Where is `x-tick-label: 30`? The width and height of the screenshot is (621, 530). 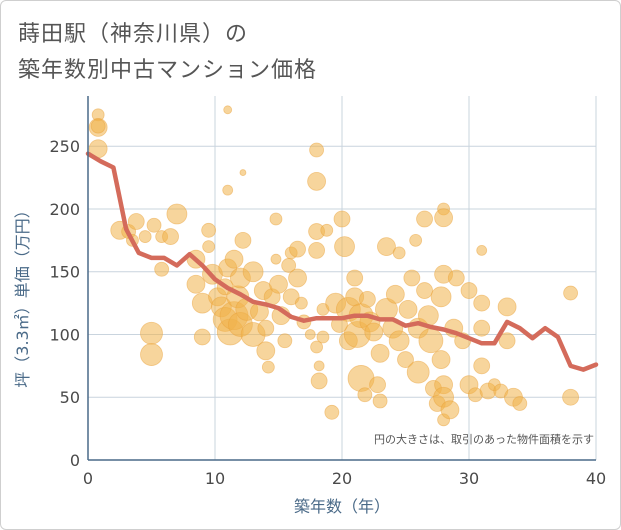 x-tick-label: 30 is located at coordinates (469, 478).